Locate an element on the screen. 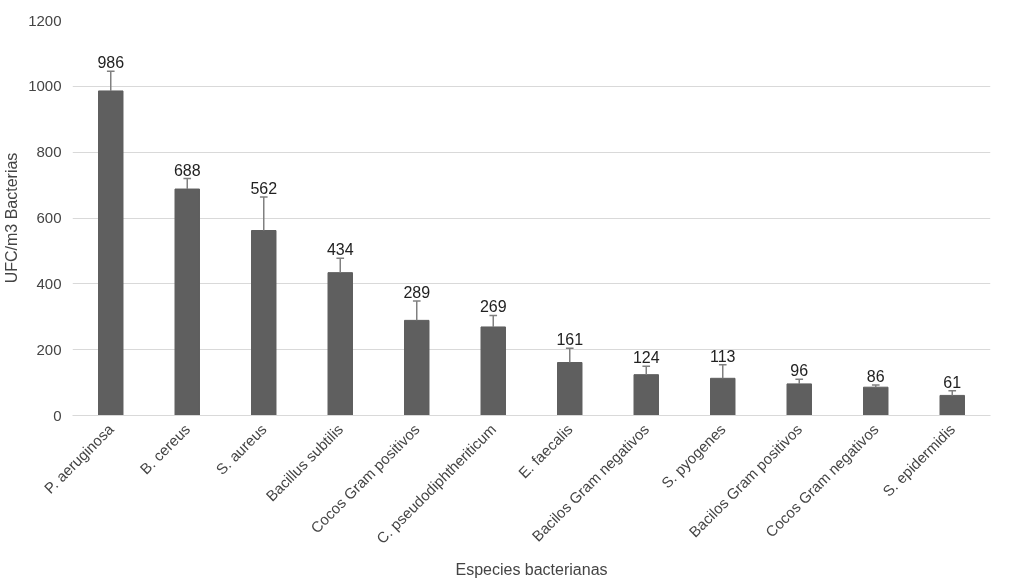  y-tick-label: 0 is located at coordinates (57, 415).